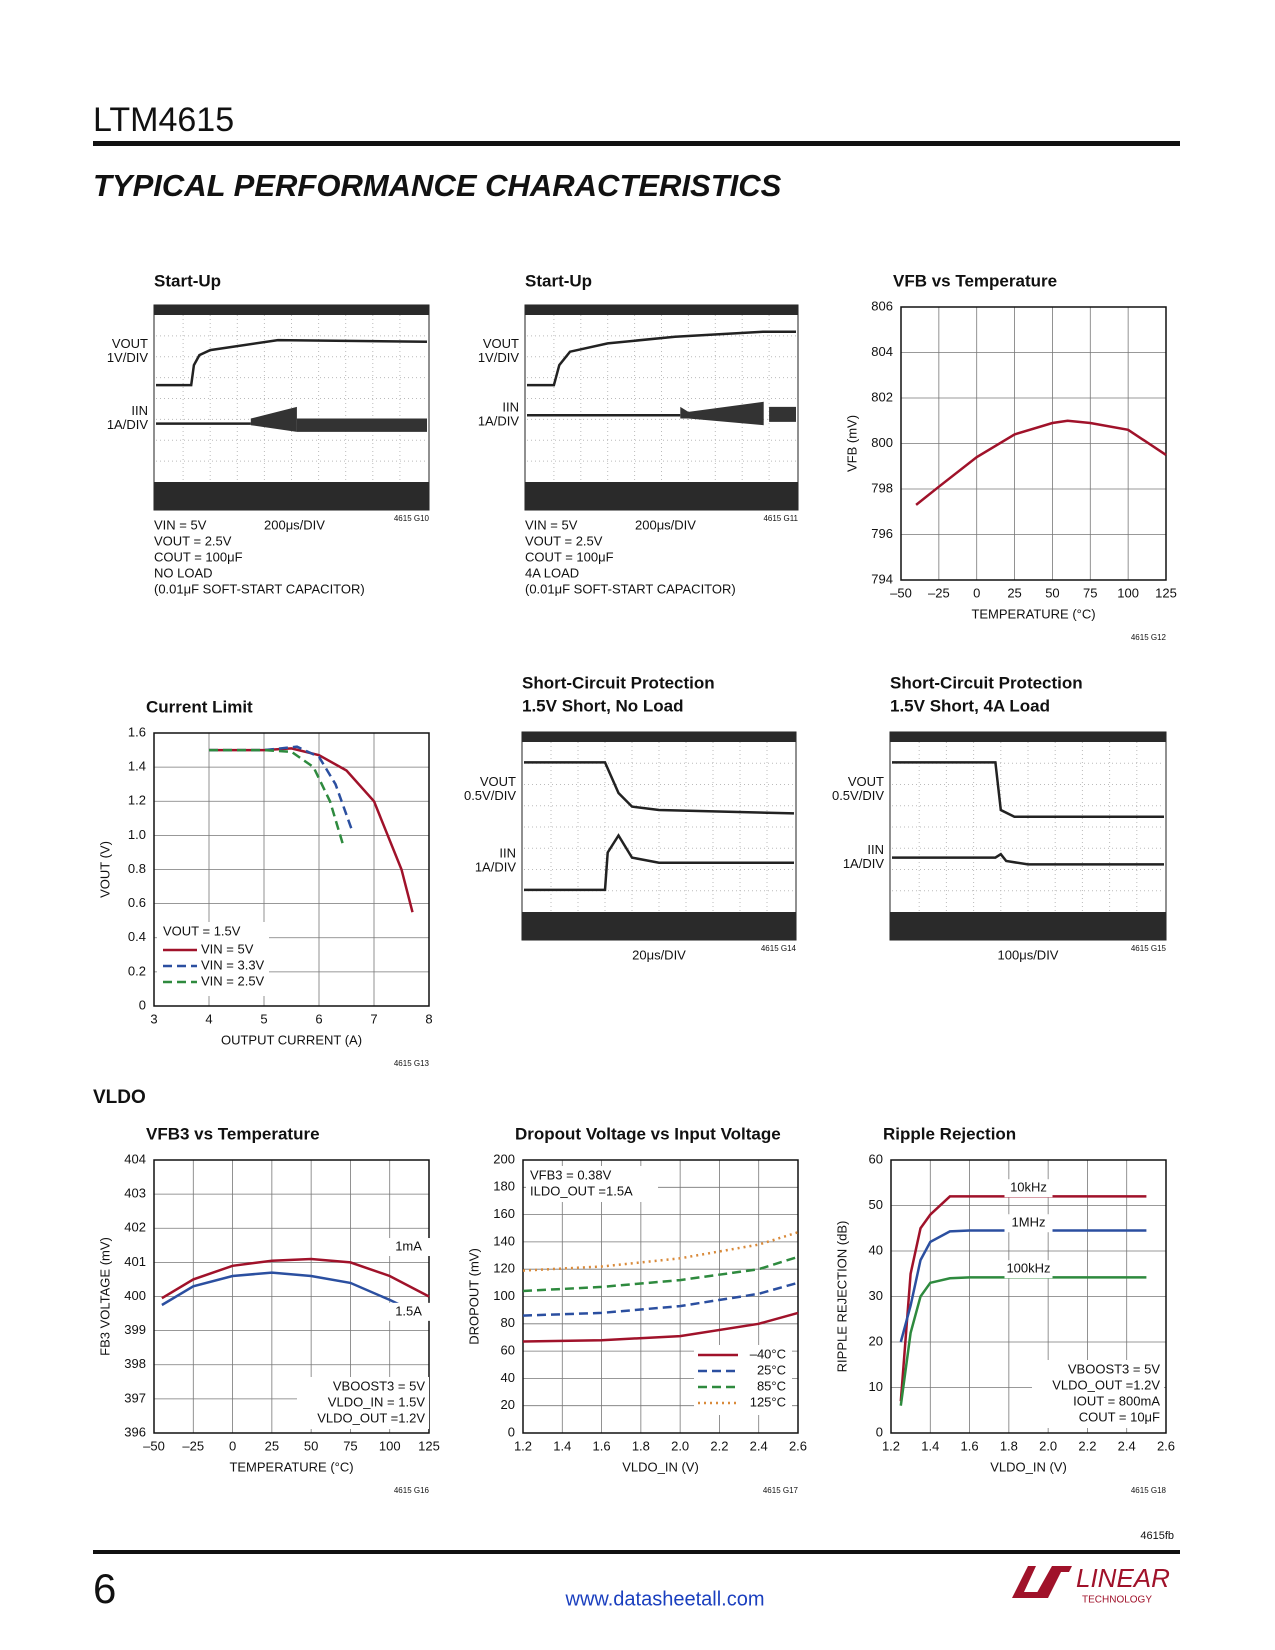 This screenshot has height=1650, width=1275. Describe the element at coordinates (551, 524) in the screenshot. I see `test-condition: VIN = 5V` at that location.